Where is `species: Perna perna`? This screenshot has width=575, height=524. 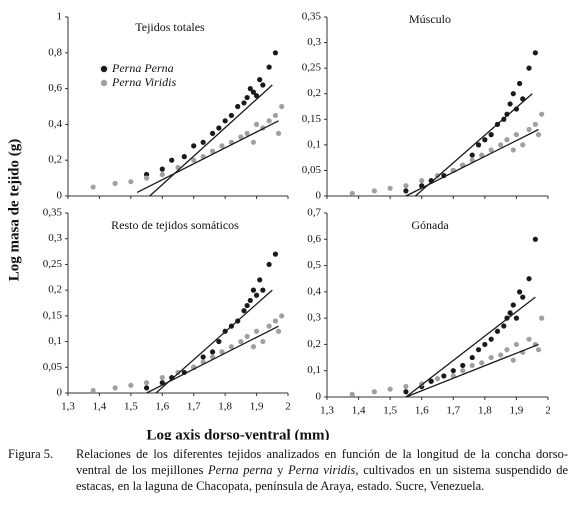 species: Perna perna is located at coordinates (240, 470).